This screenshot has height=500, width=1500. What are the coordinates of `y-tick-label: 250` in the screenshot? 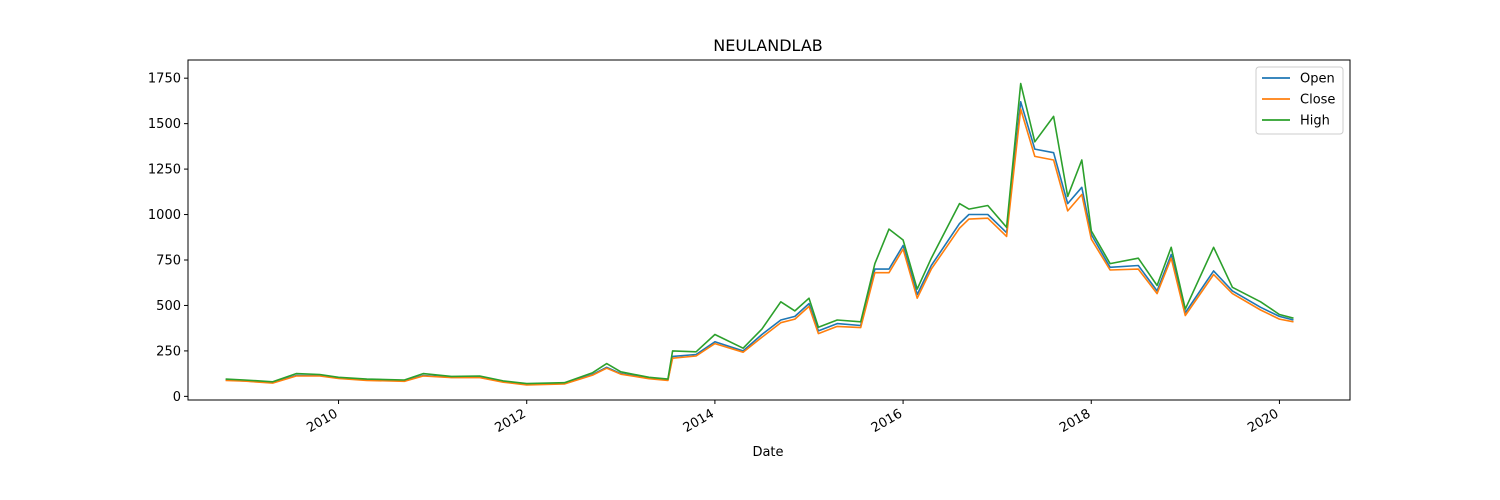 It's located at (168, 351).